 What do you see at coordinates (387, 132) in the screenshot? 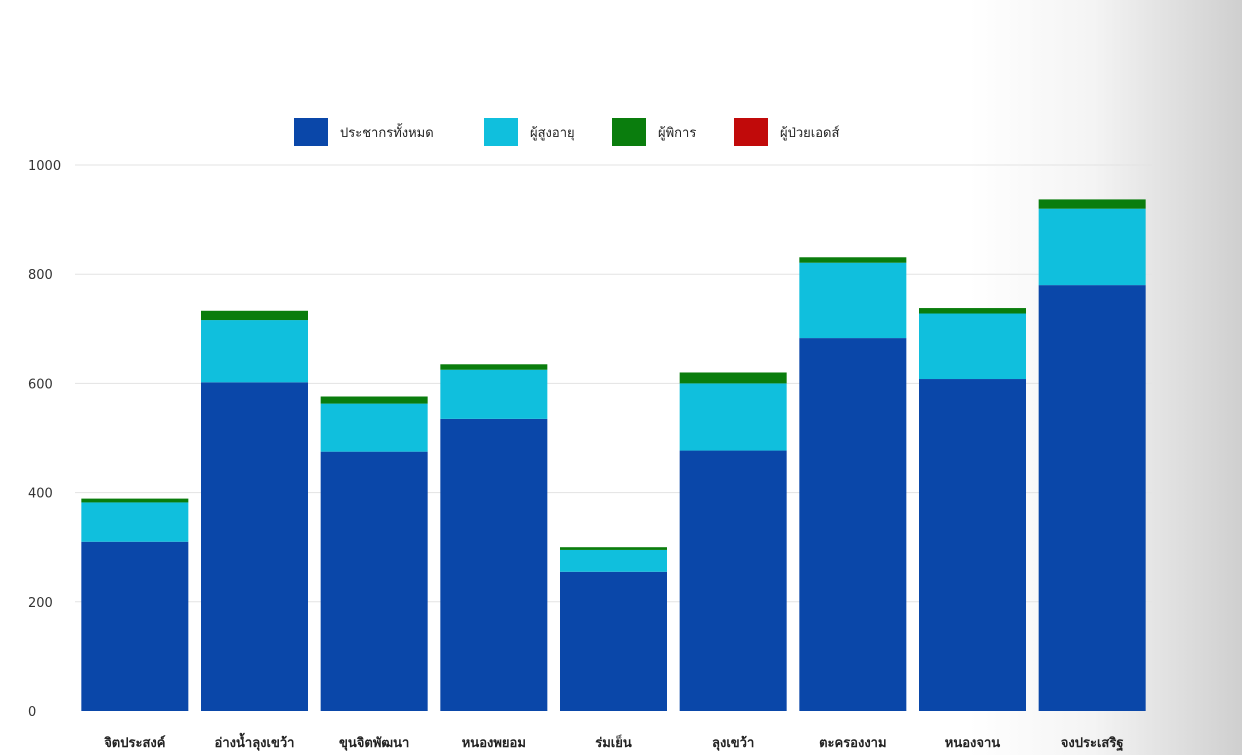
I see `legend-label: ประชากรทั้งหมด` at bounding box center [387, 132].